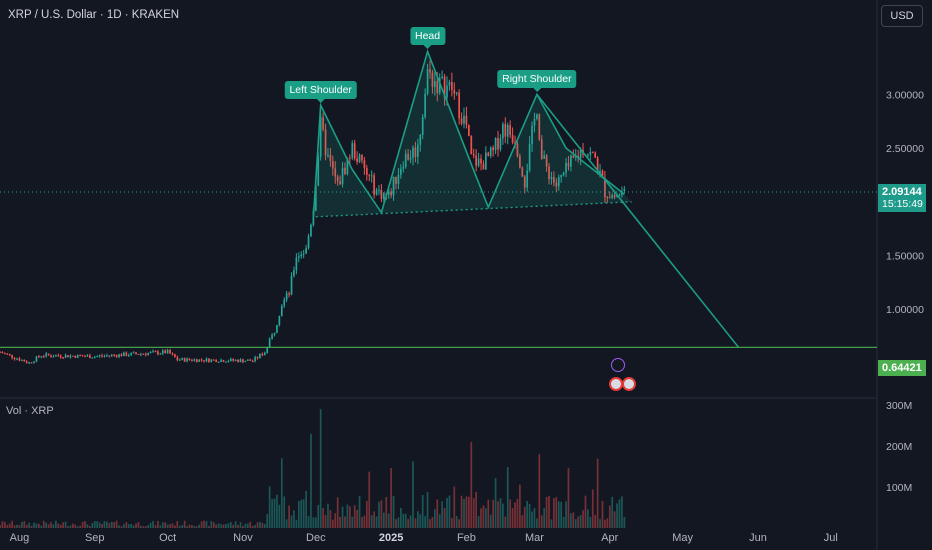 Image resolution: width=932 pixels, height=550 pixels. I want to click on volume-tick-label: 100M, so click(899, 488).